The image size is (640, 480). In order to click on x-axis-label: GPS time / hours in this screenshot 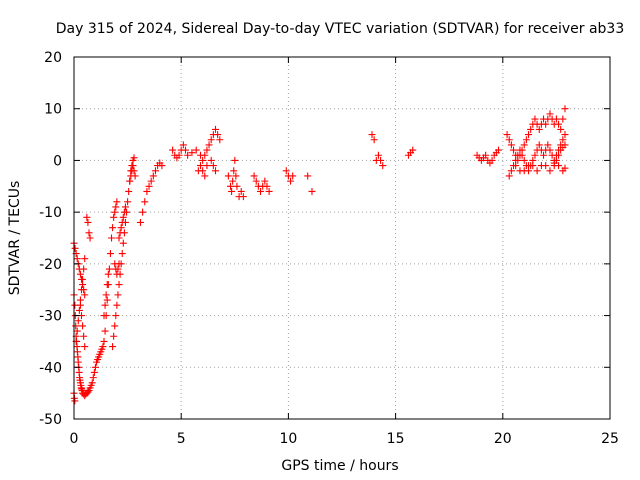, I will do `click(339, 466)`.